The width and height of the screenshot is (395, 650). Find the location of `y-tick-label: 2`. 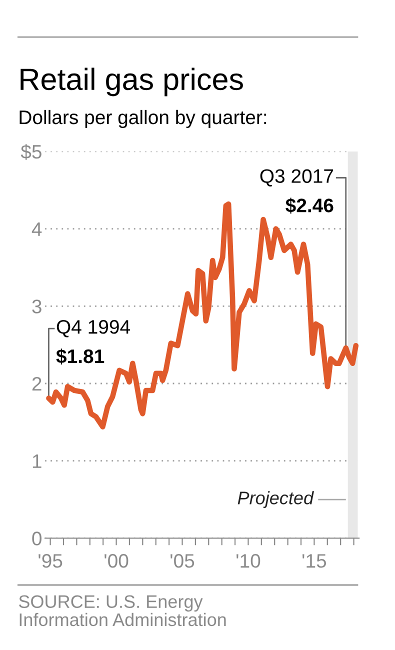

y-tick-label: 2 is located at coordinates (37, 383).